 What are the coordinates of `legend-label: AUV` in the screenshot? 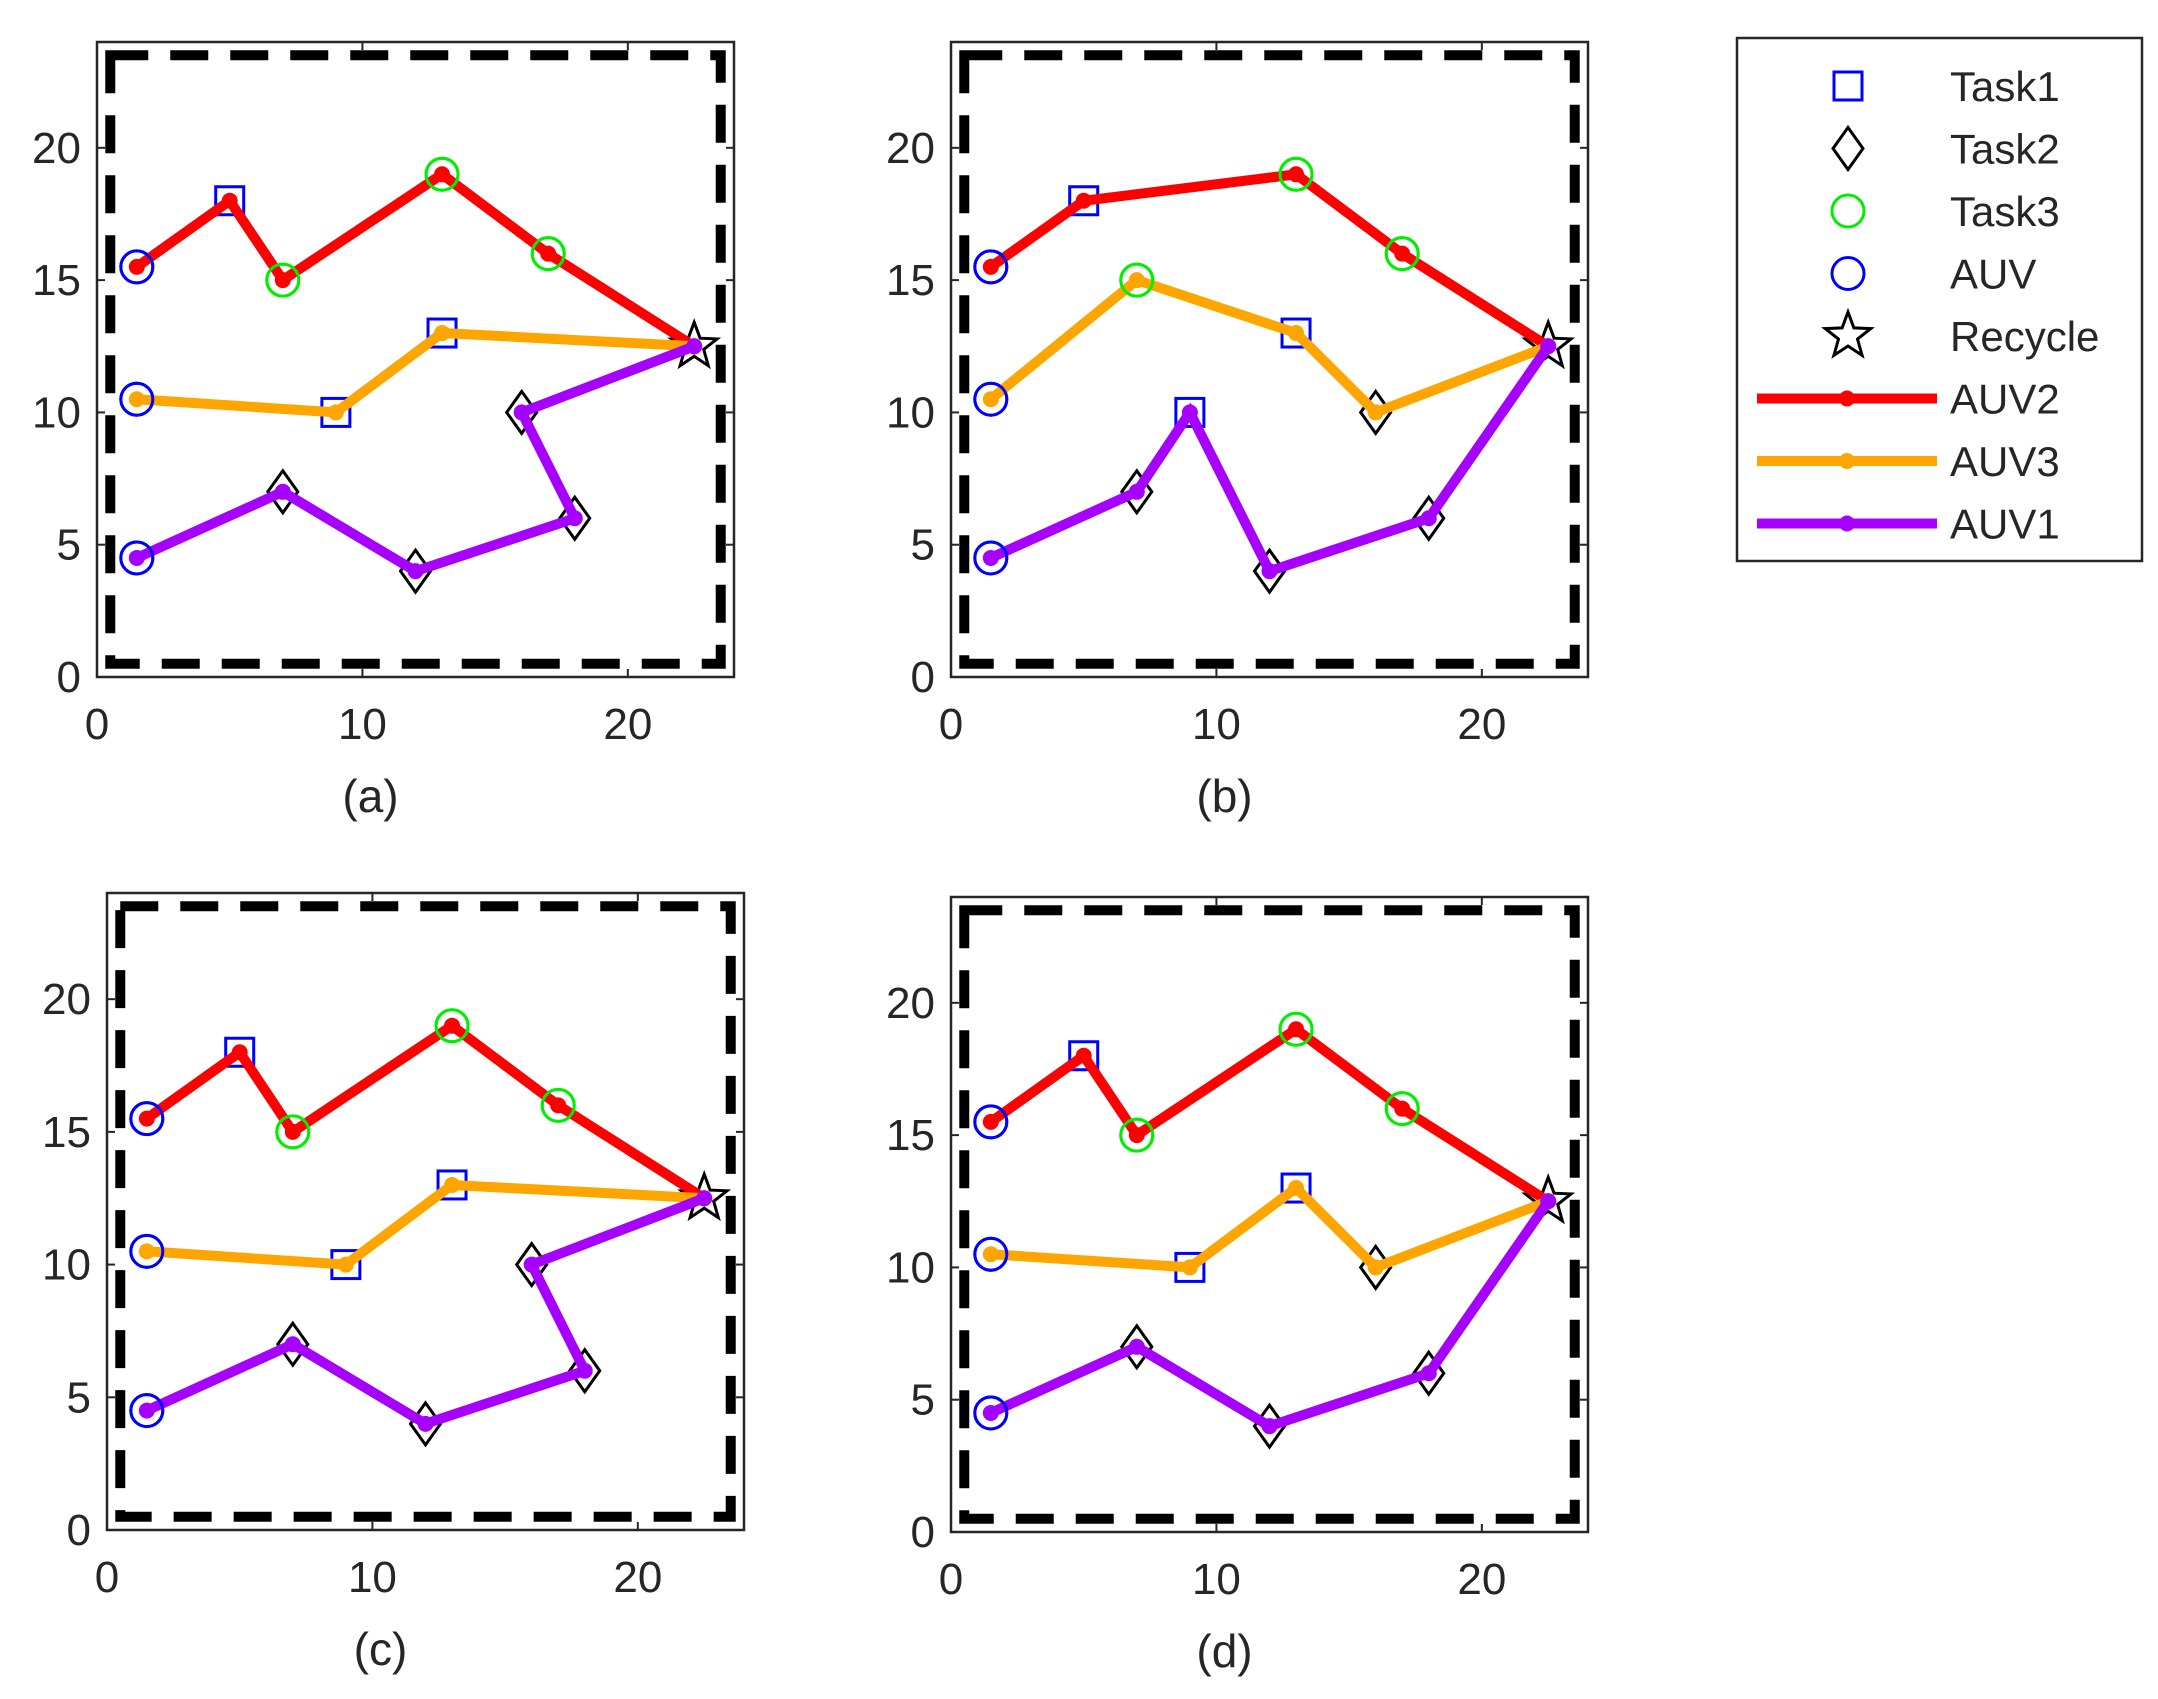 It's located at (1993, 274).